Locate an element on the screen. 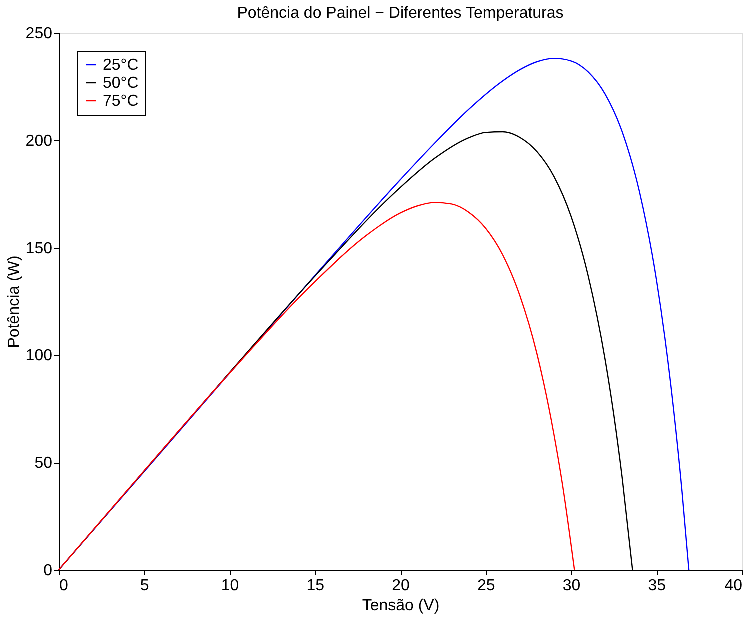  x-tick-label: 0 is located at coordinates (64, 586).